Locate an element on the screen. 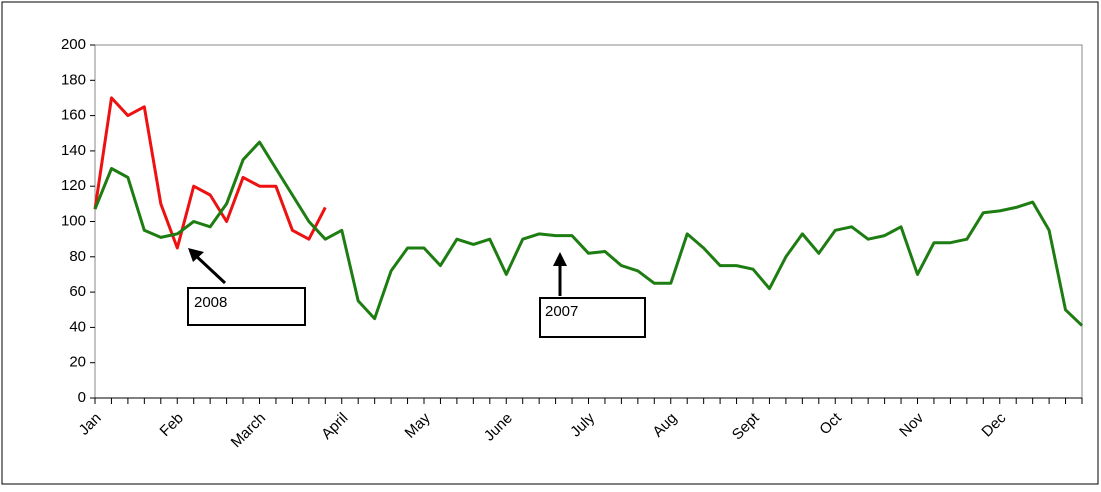 The image size is (1101, 492). y-tick-label: 200 is located at coordinates (73, 44).